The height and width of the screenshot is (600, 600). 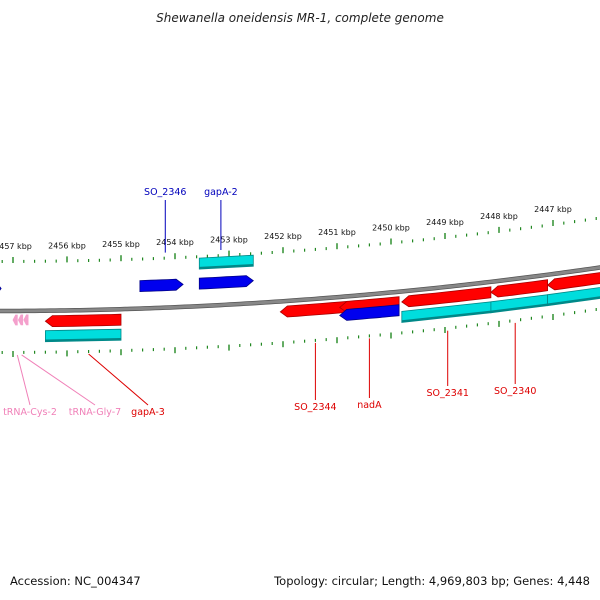 I want to click on backbone-line, so click(x=300, y=289).